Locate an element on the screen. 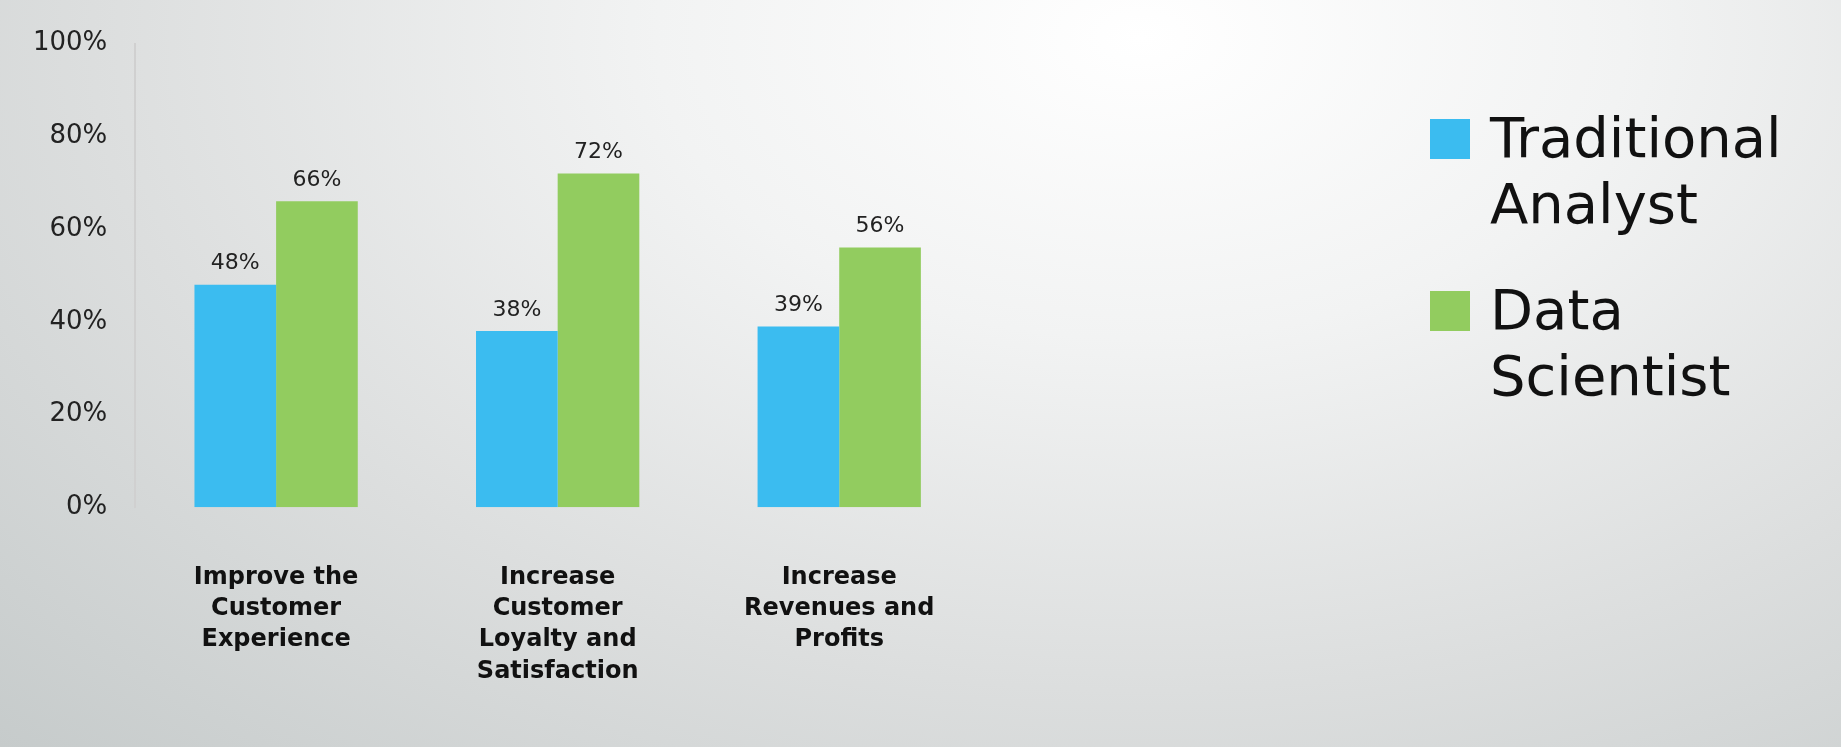 This screenshot has width=1841, height=747. y-tick-label: 60% is located at coordinates (78, 226).